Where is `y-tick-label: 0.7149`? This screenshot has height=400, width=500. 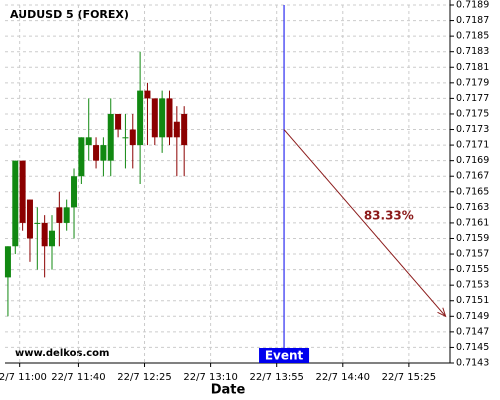 y-tick-label: 0.7149 is located at coordinates (472, 316).